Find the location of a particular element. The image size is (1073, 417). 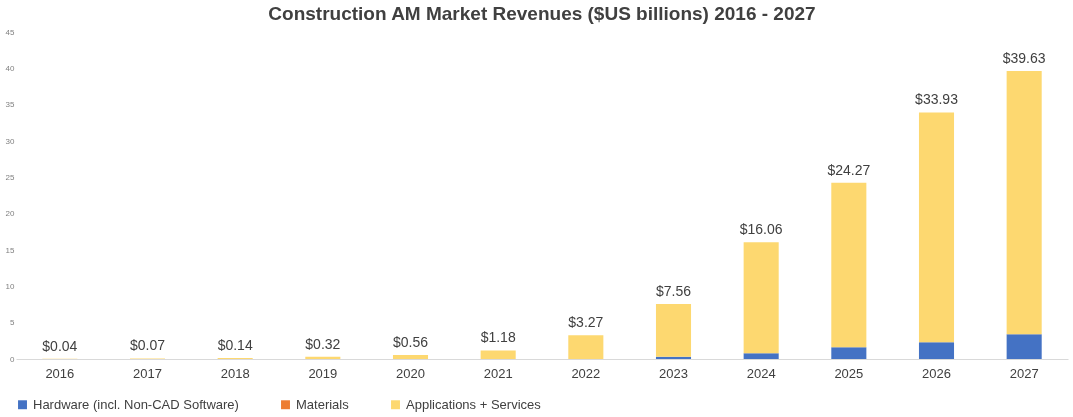

x-tick-label: 2023 is located at coordinates (673, 373).